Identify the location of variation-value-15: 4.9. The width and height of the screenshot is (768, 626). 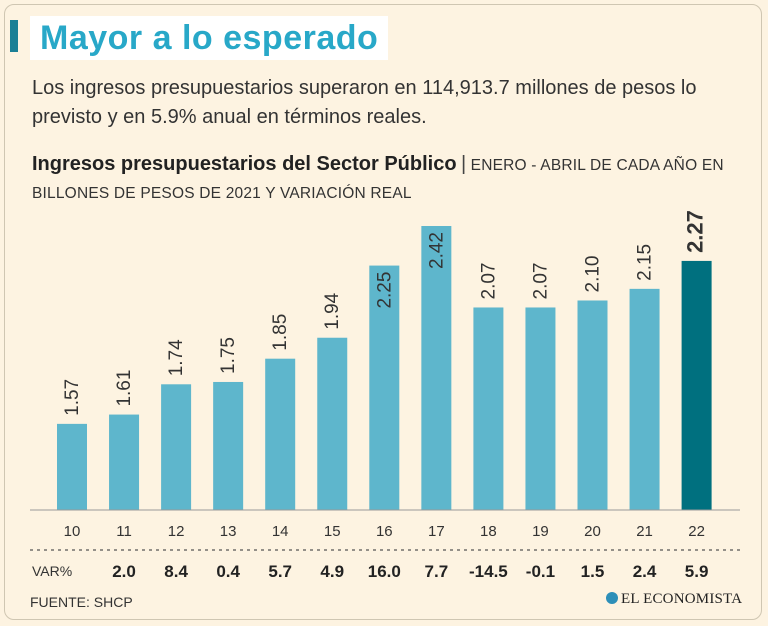
(332, 571).